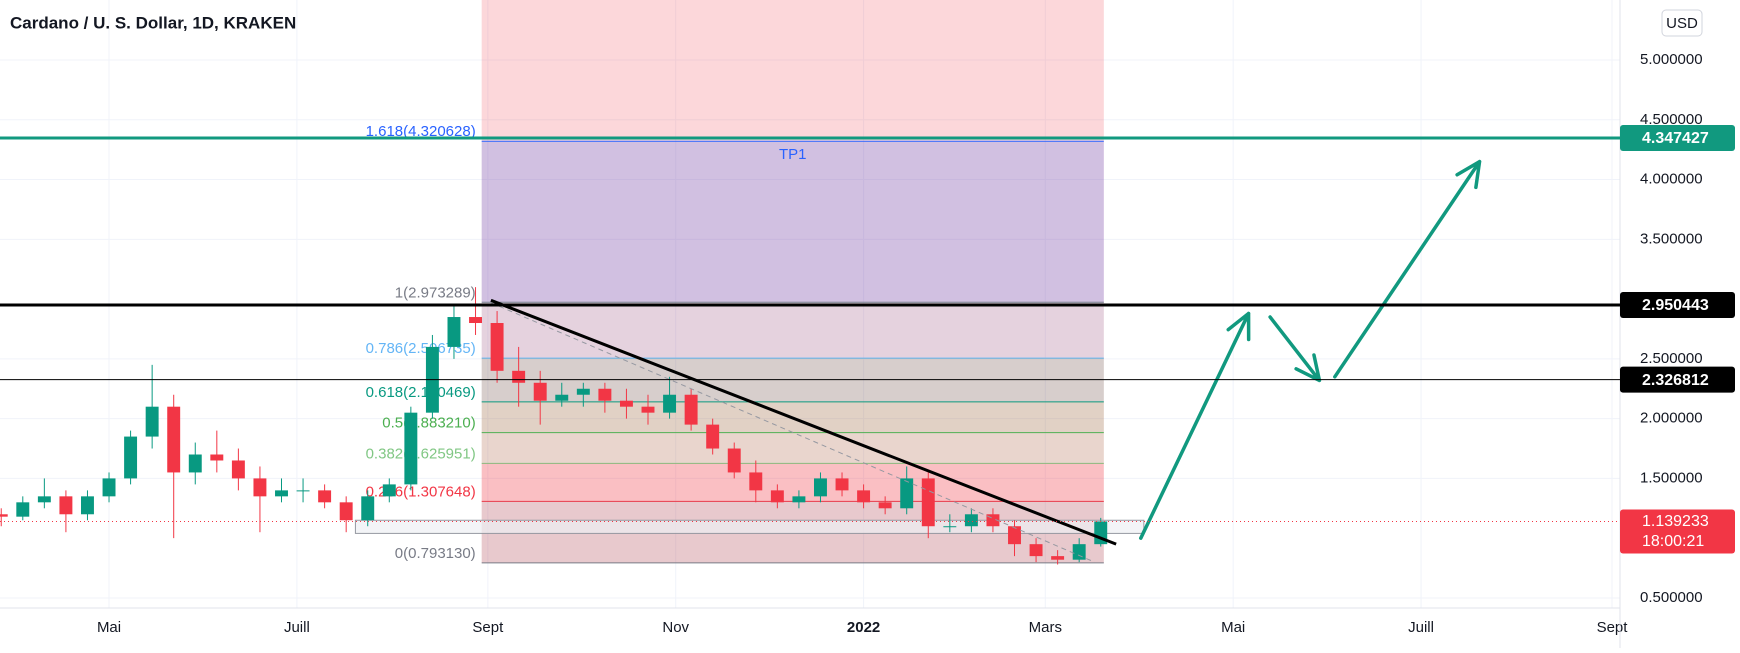  Describe the element at coordinates (421, 392) in the screenshot. I see `fib-label: 0.618(2.140469)` at that location.